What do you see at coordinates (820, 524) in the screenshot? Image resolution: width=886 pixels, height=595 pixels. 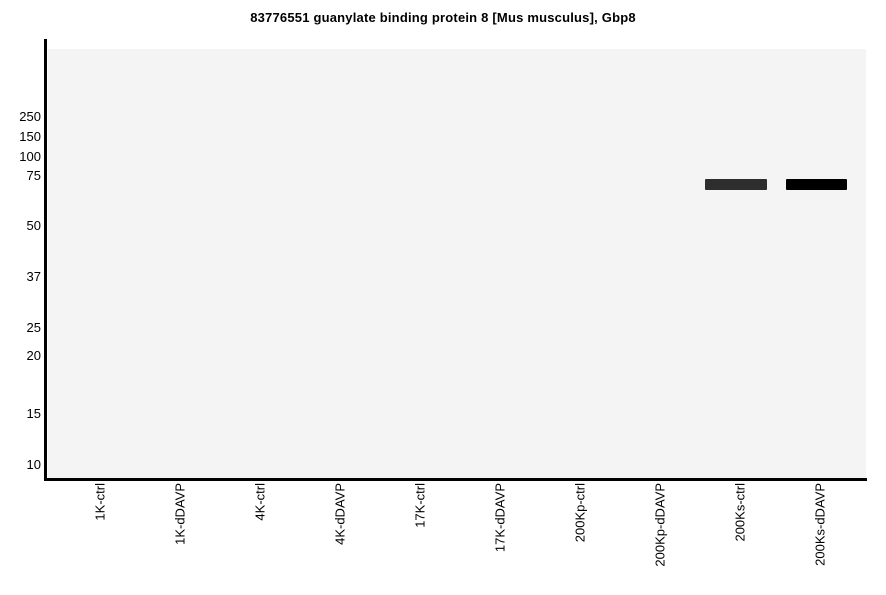 I see `x-lane-label: 200Ks-dDAVP` at bounding box center [820, 524].